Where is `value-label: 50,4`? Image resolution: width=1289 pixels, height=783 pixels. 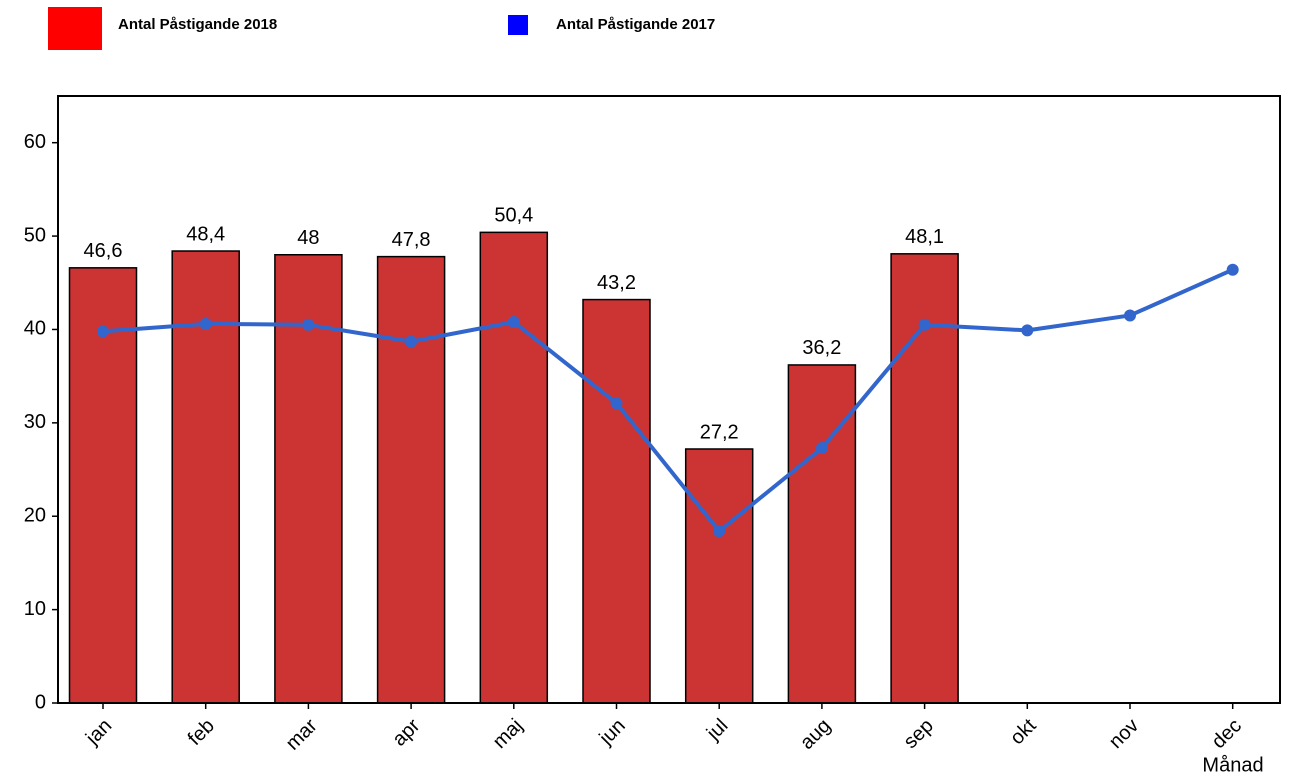
value-label: 50,4 is located at coordinates (513, 216).